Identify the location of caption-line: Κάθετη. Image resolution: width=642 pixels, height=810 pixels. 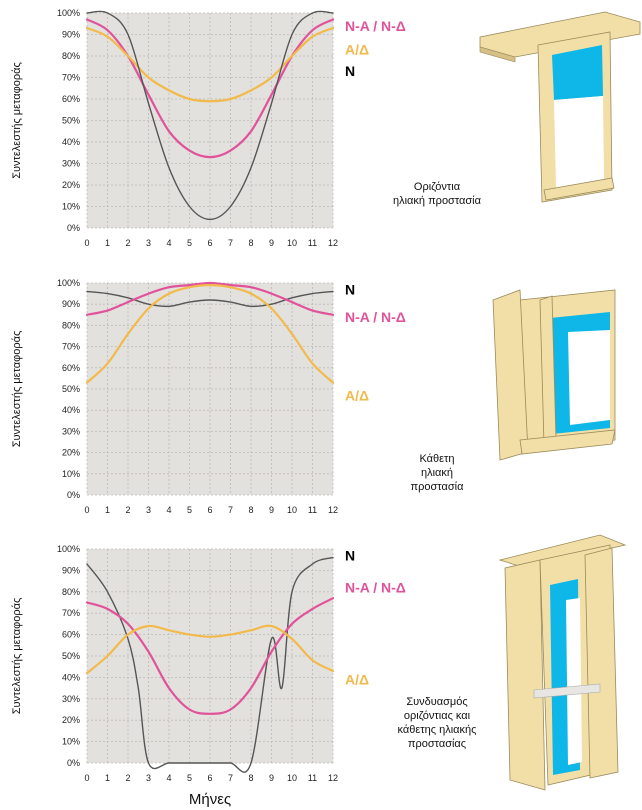
(436, 459).